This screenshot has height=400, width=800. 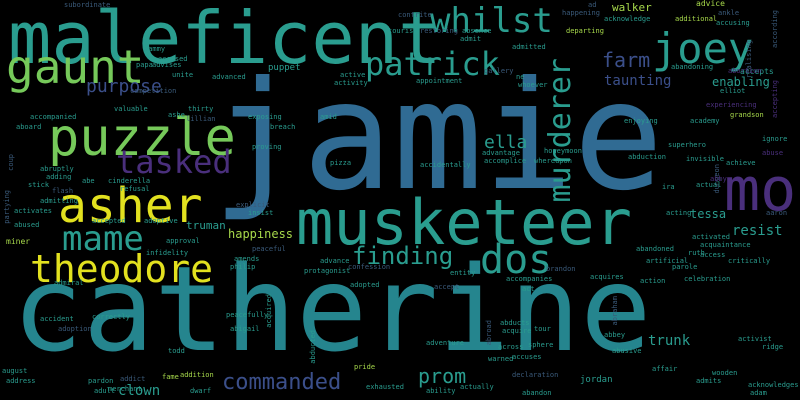 What do you see at coordinates (665, 369) in the screenshot?
I see `word-affair: affair` at bounding box center [665, 369].